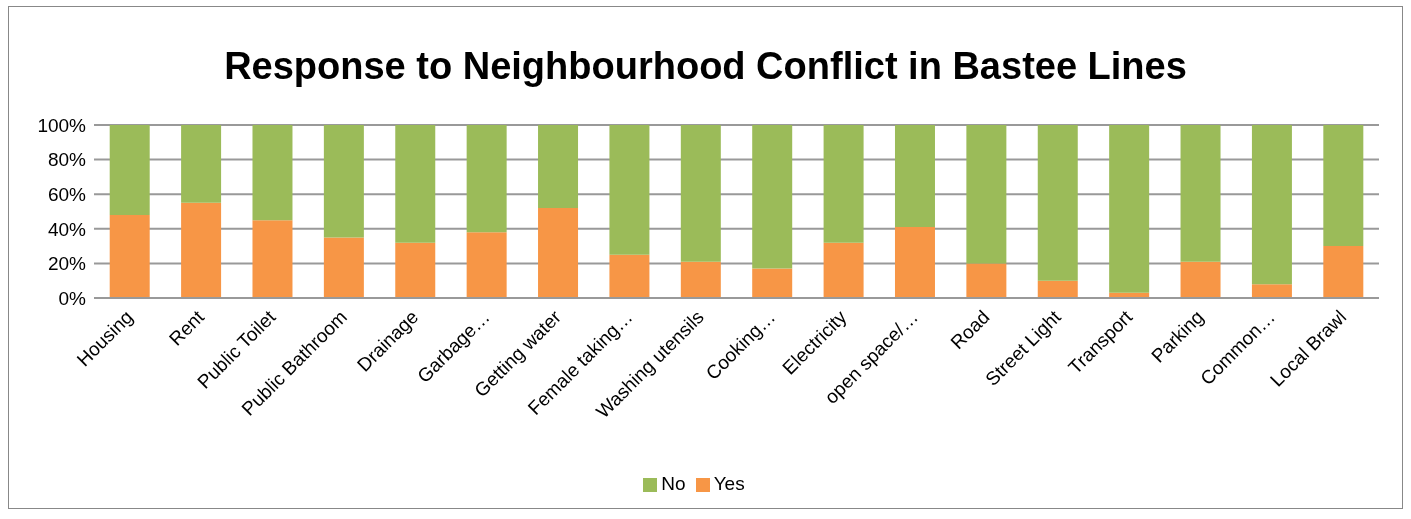 This screenshot has height=519, width=1411. What do you see at coordinates (673, 483) in the screenshot?
I see `legend-label: No` at bounding box center [673, 483].